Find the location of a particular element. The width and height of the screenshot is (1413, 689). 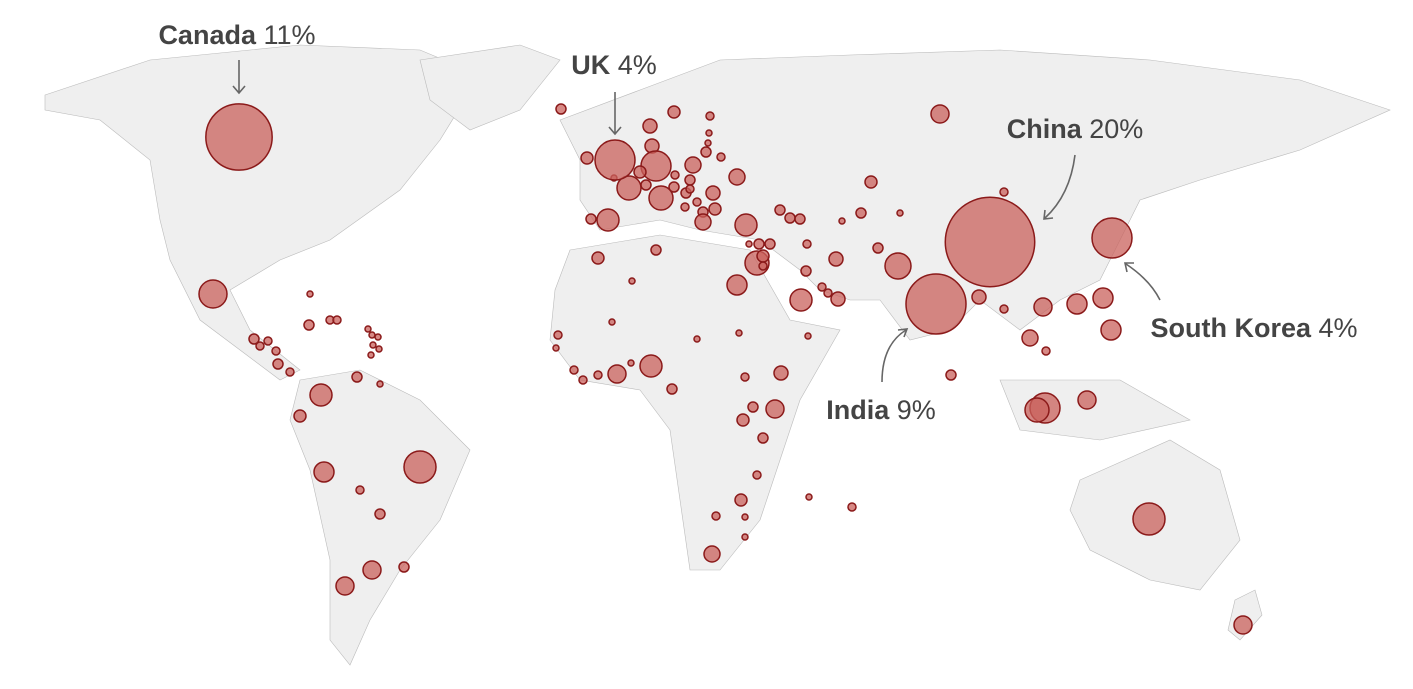

share-label: 9% is located at coordinates (916, 410).